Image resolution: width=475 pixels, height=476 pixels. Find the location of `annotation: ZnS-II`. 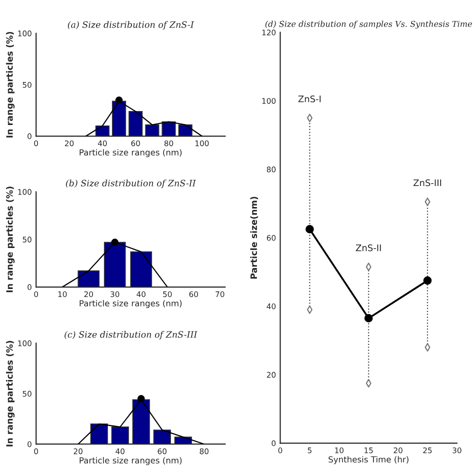

annotation: ZnS-II is located at coordinates (368, 248).